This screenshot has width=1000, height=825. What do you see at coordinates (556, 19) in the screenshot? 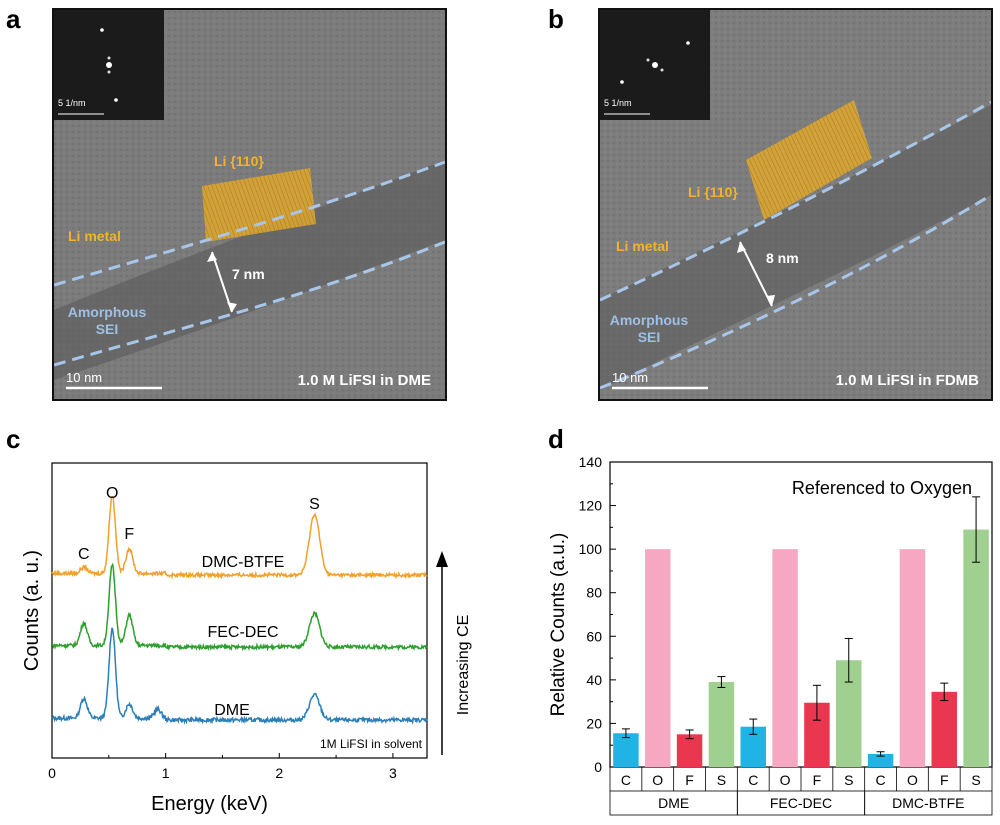
I see `panel-label-b: b` at bounding box center [556, 19].